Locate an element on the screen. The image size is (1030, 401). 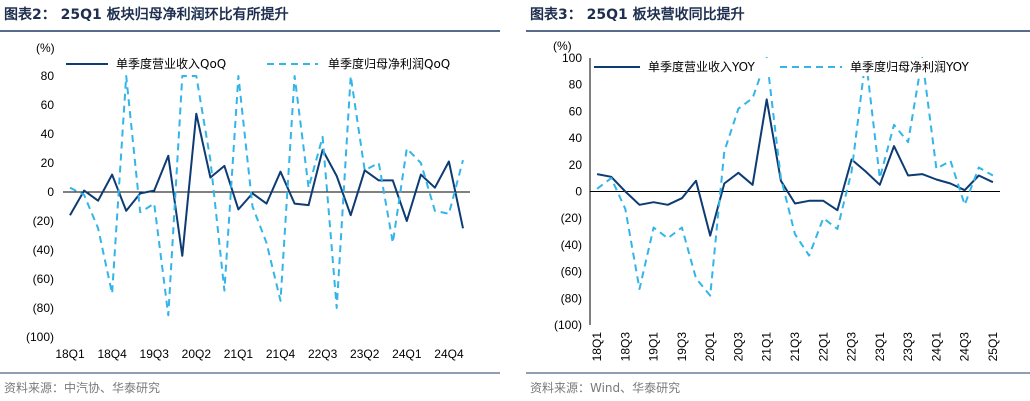
series-line-revenue-yoy is located at coordinates (795, 167).